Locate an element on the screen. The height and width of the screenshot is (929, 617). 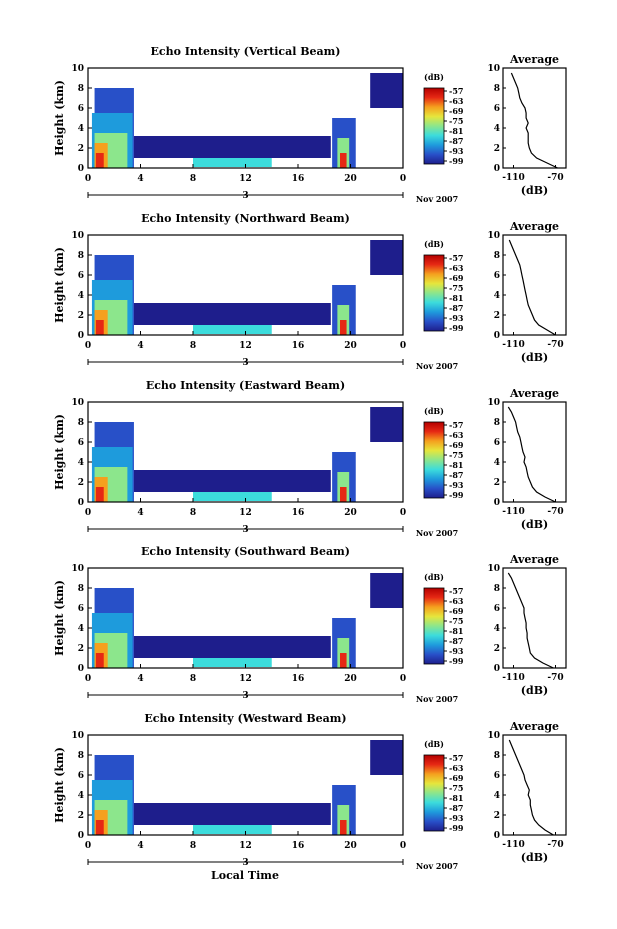
panel-title: Echo Intensity (Westward Beam) is located at coordinates (245, 718).